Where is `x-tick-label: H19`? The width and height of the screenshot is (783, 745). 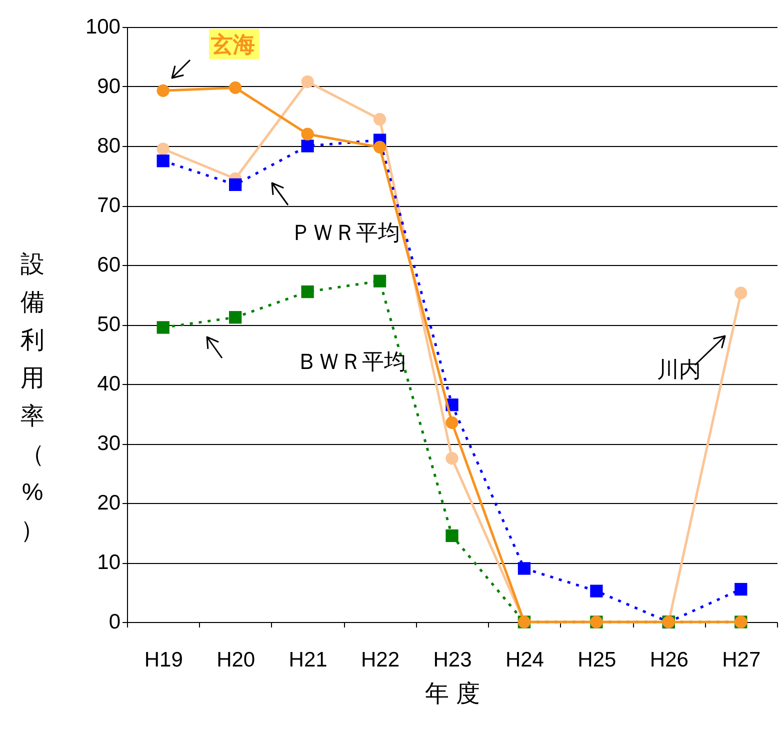
x-tick-label: H19 is located at coordinates (163, 660).